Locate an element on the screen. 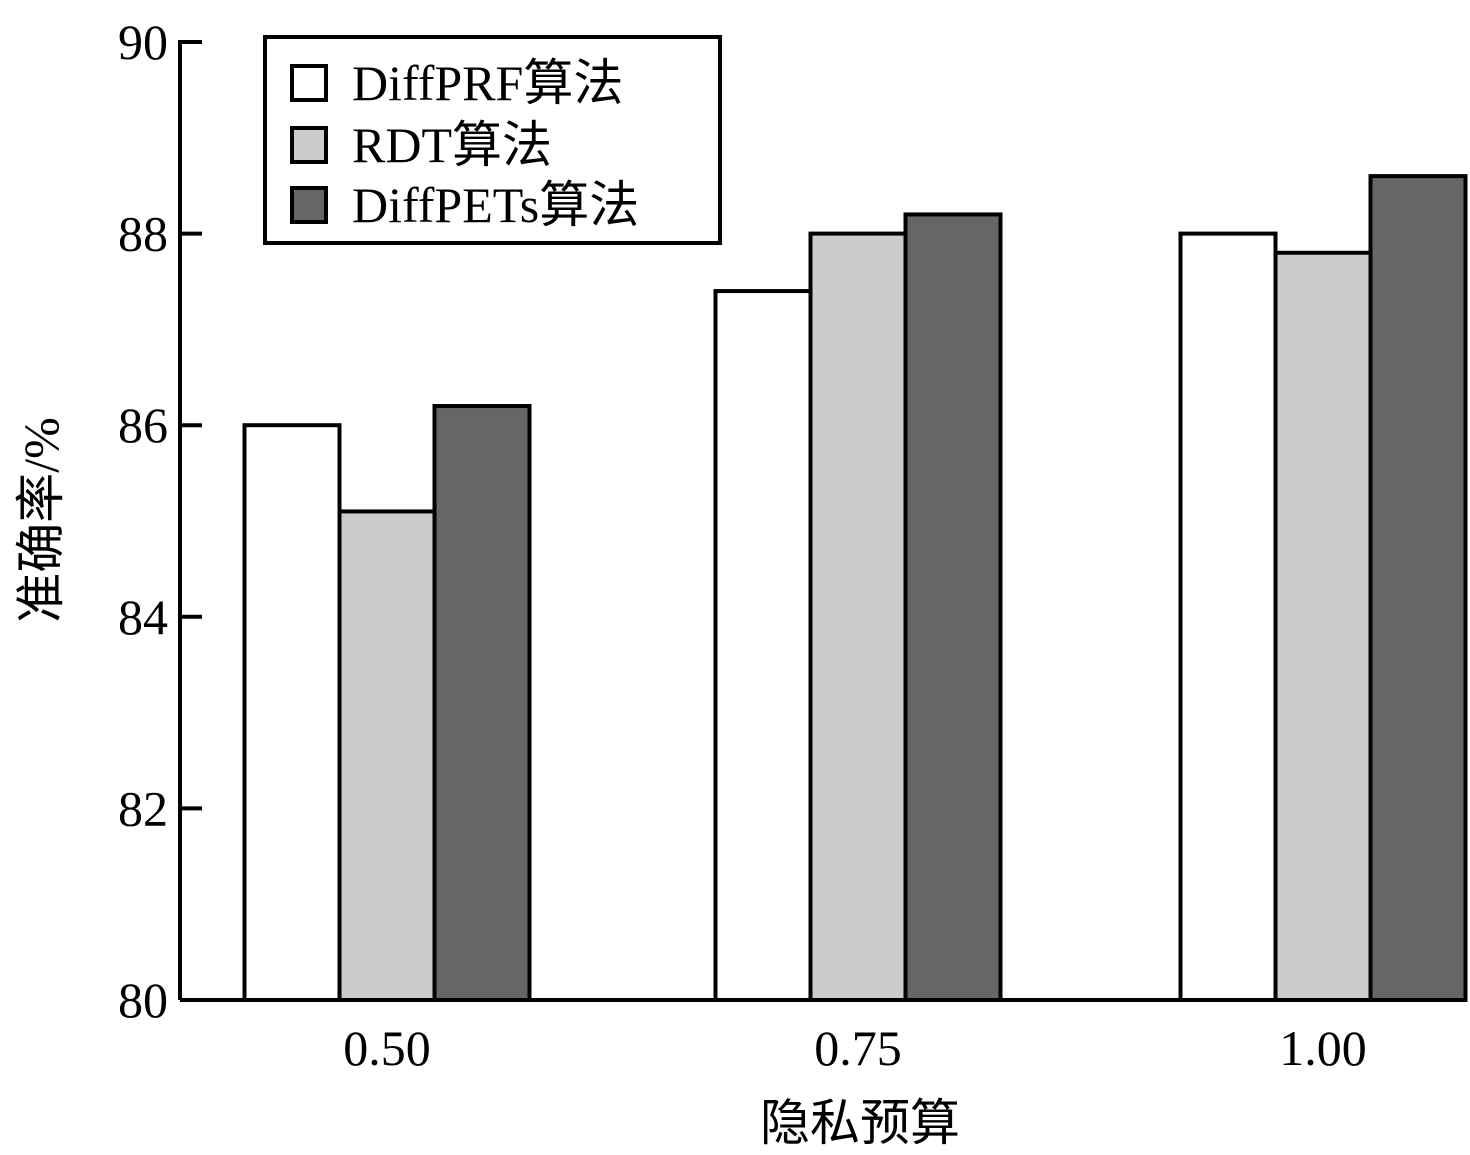 This screenshot has height=1155, width=1470. legend-label-1: DiffPRF算法 is located at coordinates (487, 83).